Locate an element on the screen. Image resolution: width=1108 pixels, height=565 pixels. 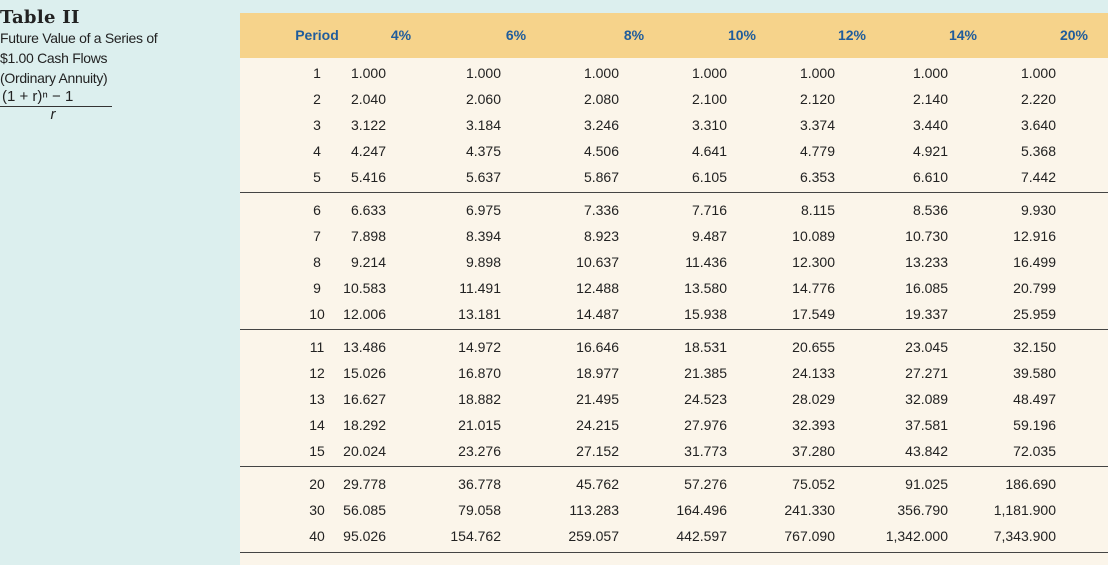
value-cell: 5.368 is located at coordinates (1038, 151).